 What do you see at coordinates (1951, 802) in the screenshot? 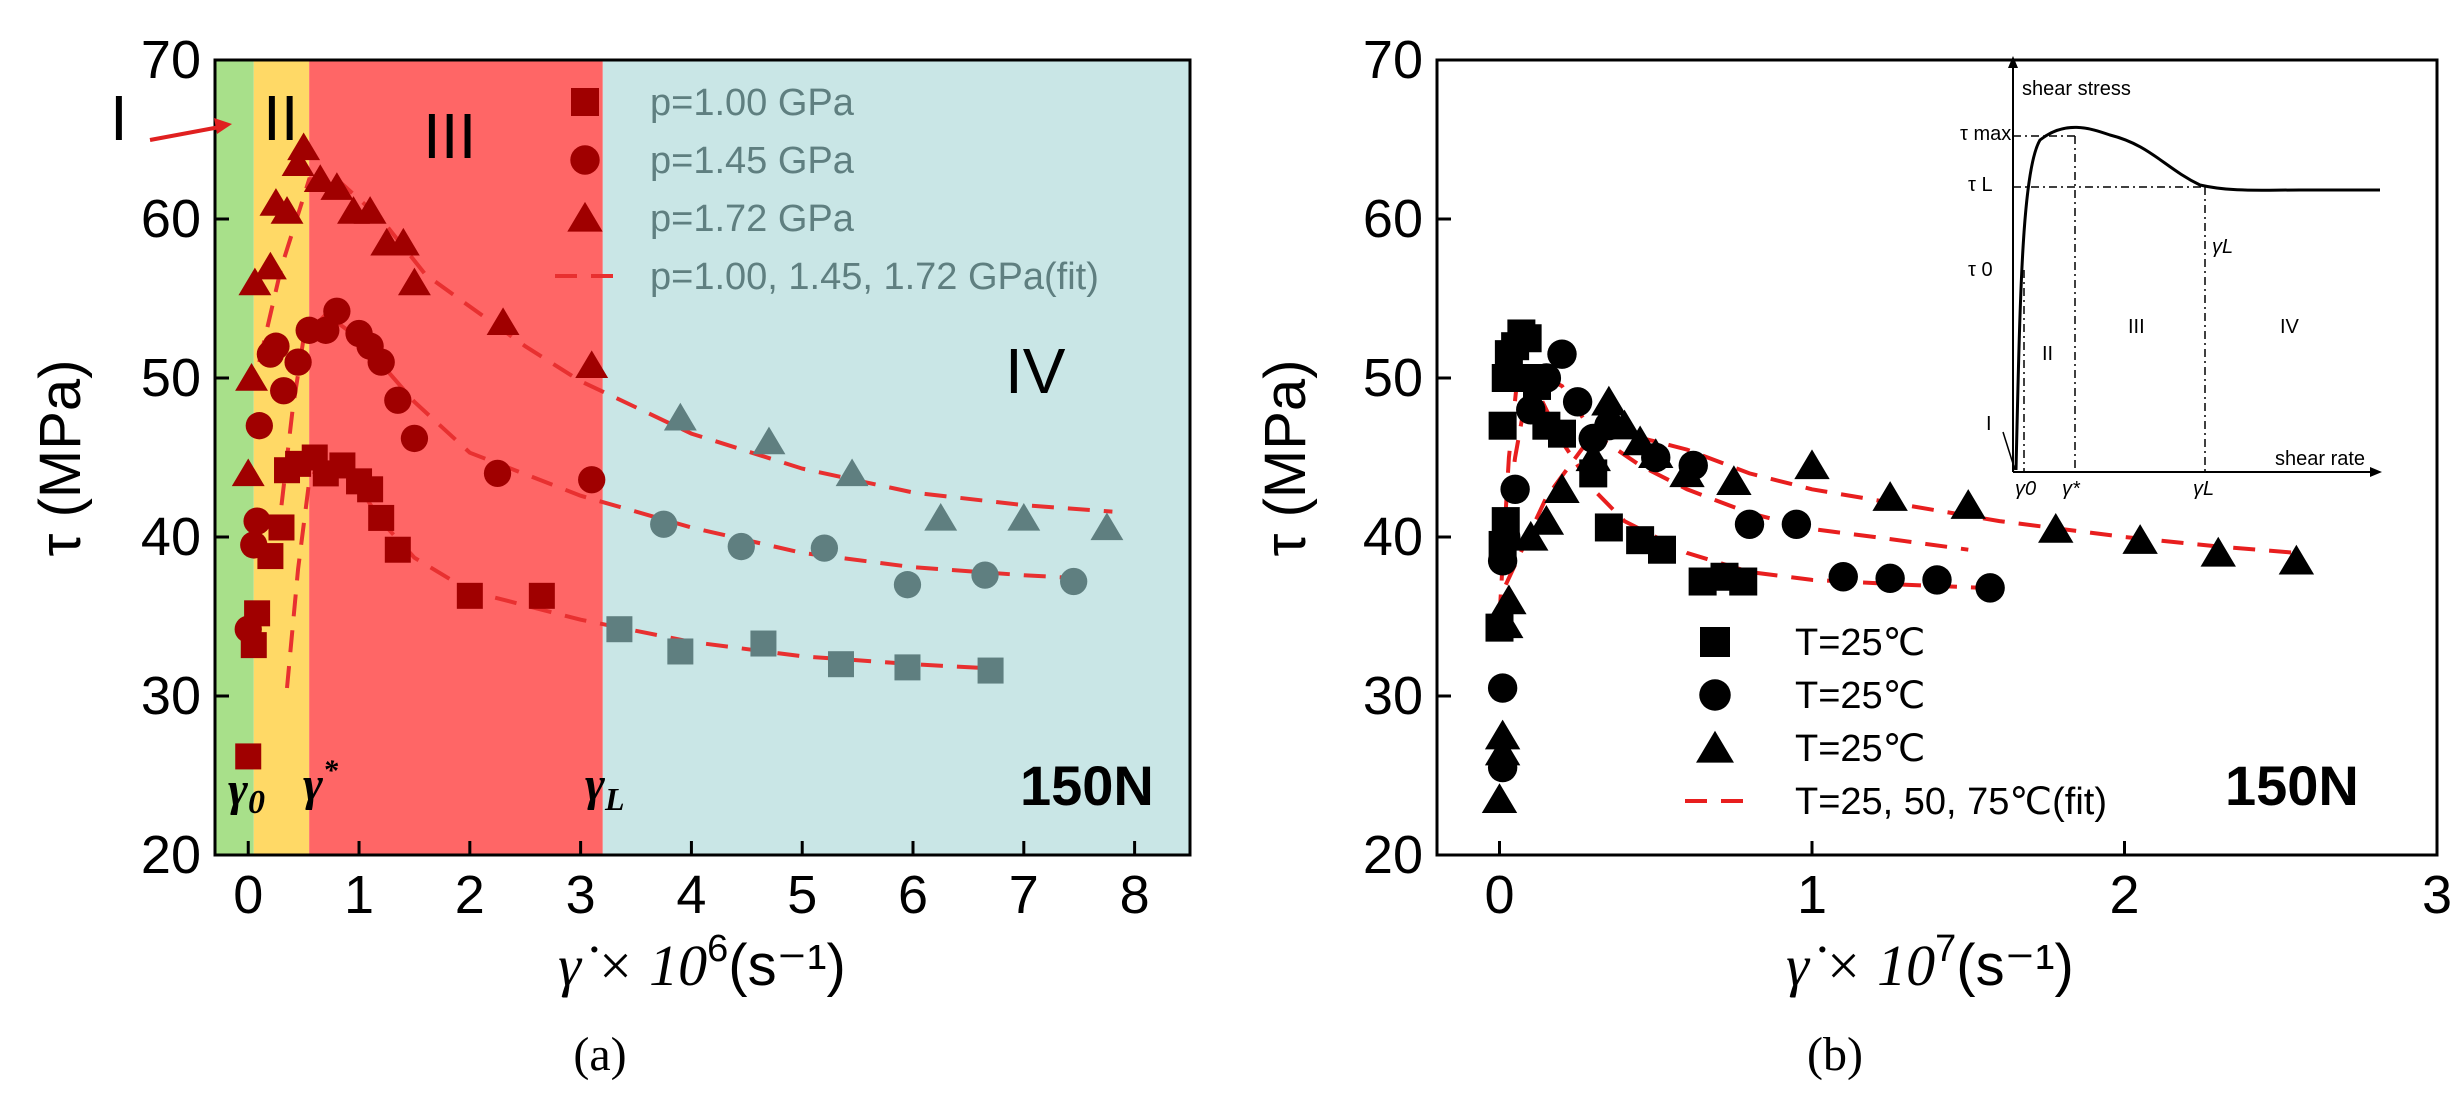
I see `legend-entry-4: T=25, 50, 75℃(fit)` at bounding box center [1951, 802].